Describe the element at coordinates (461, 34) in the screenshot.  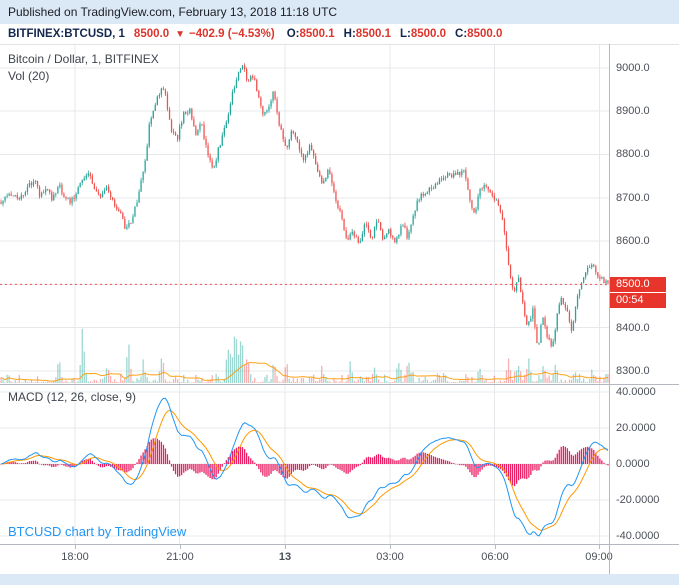
I see `ohlc-label: C:` at that location.